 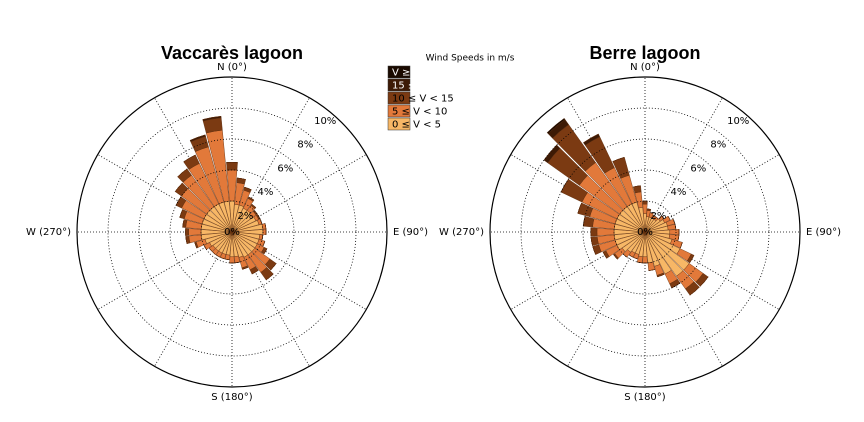 What do you see at coordinates (232, 53) in the screenshot?
I see `chart-title: Vaccarès lagoon` at bounding box center [232, 53].